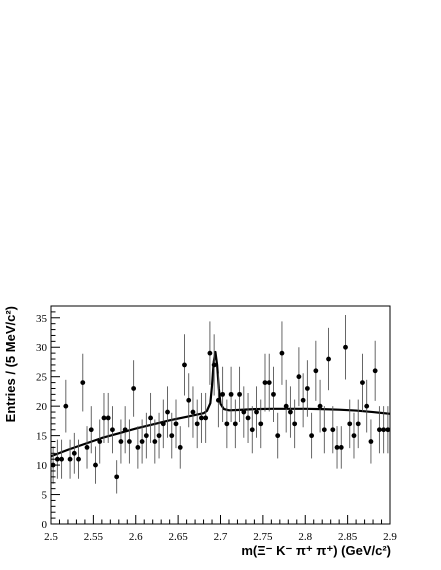 This screenshot has height=570, width=441. Describe the element at coordinates (136, 537) in the screenshot. I see `x-tick-label: 2.6` at that location.